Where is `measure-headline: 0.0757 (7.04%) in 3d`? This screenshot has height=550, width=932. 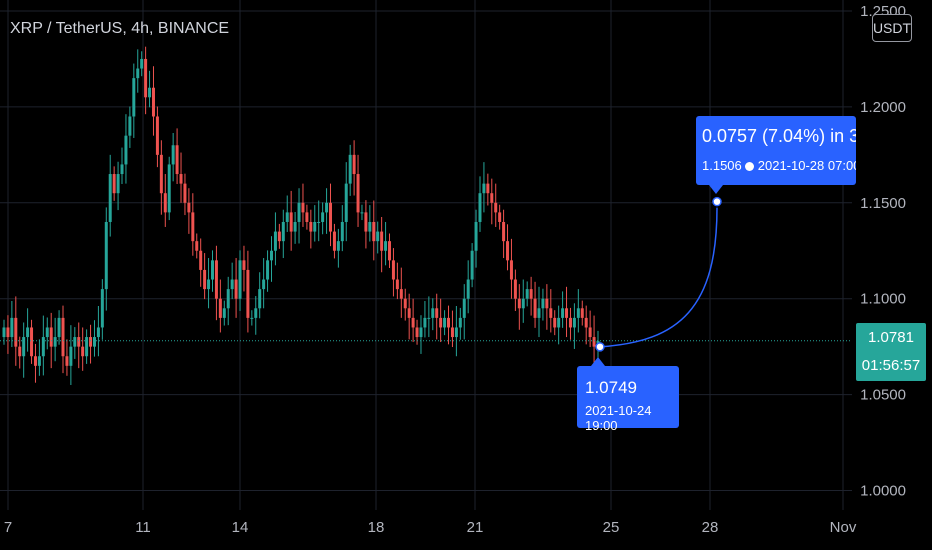 measure-headline: 0.0757 (7.04%) in 3d is located at coordinates (779, 136).